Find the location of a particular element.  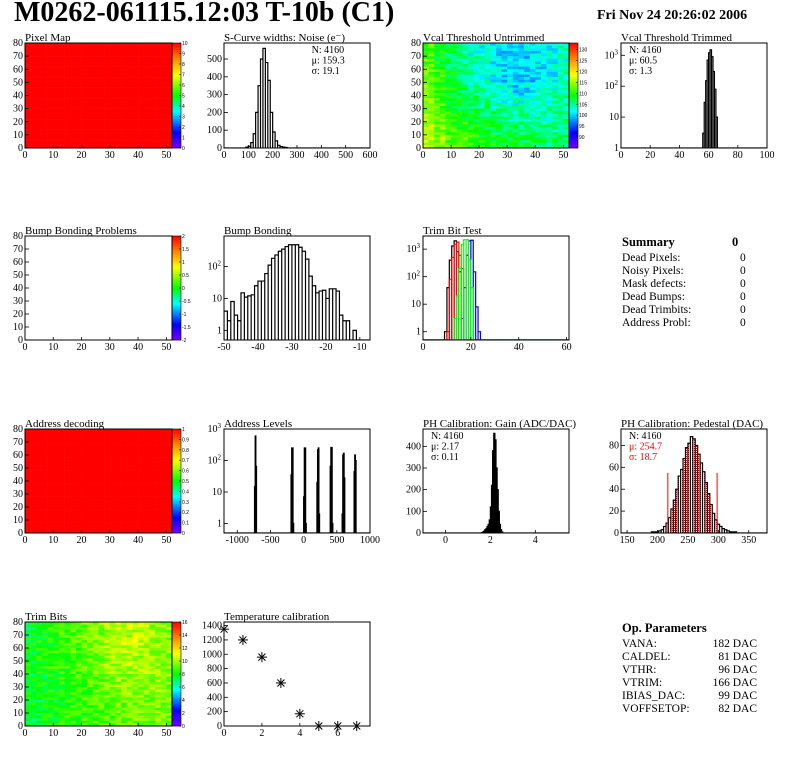

y-tick-label: 40 is located at coordinates (18, 288).